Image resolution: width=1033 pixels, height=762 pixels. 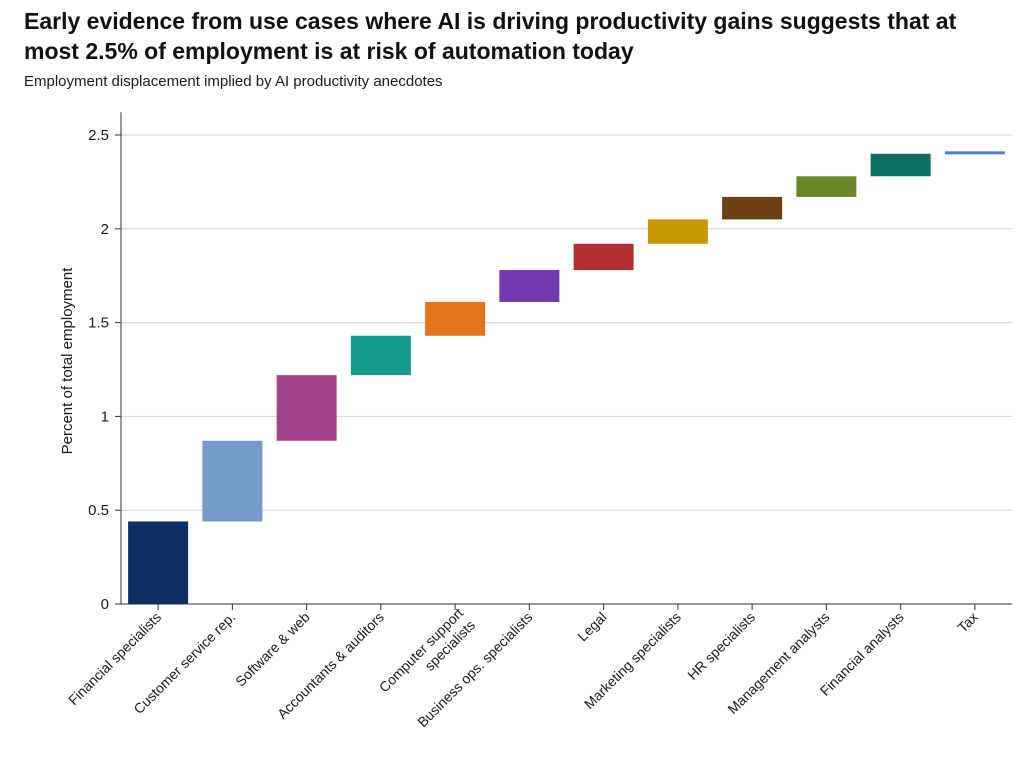 I want to click on bar-computer-support-specialists, so click(x=455, y=318).